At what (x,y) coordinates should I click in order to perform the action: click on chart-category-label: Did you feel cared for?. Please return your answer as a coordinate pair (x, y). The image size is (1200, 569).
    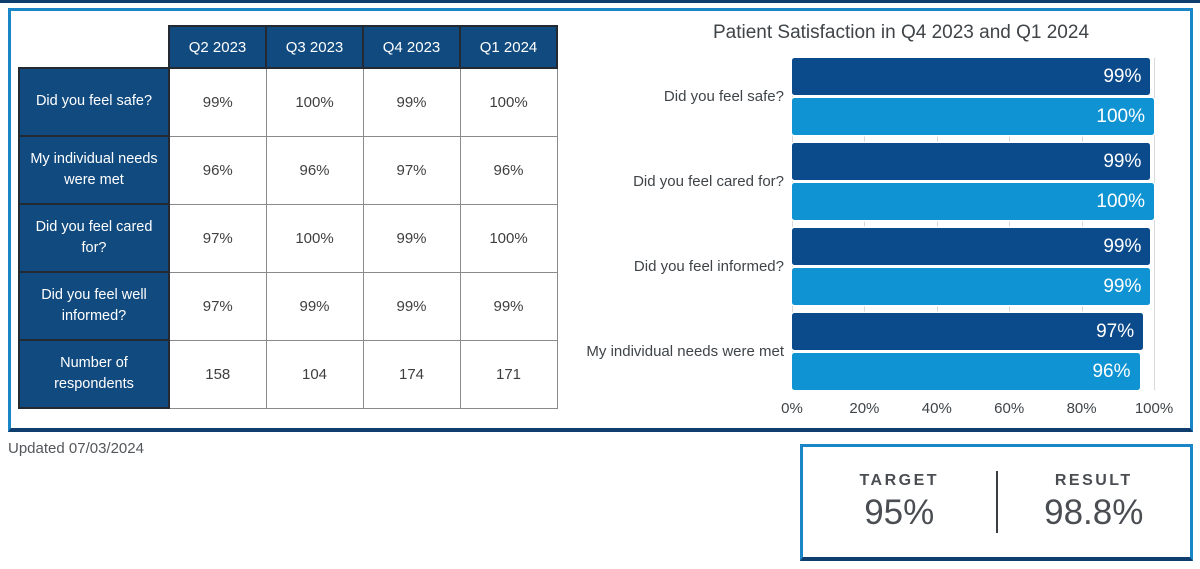
    Looking at the image, I should click on (708, 181).